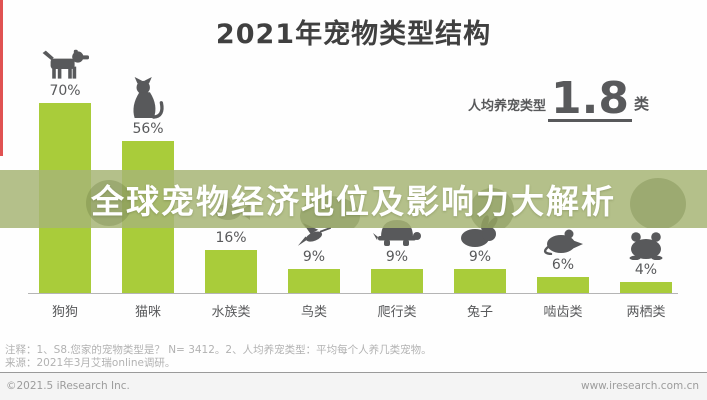 Image resolution: width=707 pixels, height=400 pixels. I want to click on cat-icon, so click(148, 98).